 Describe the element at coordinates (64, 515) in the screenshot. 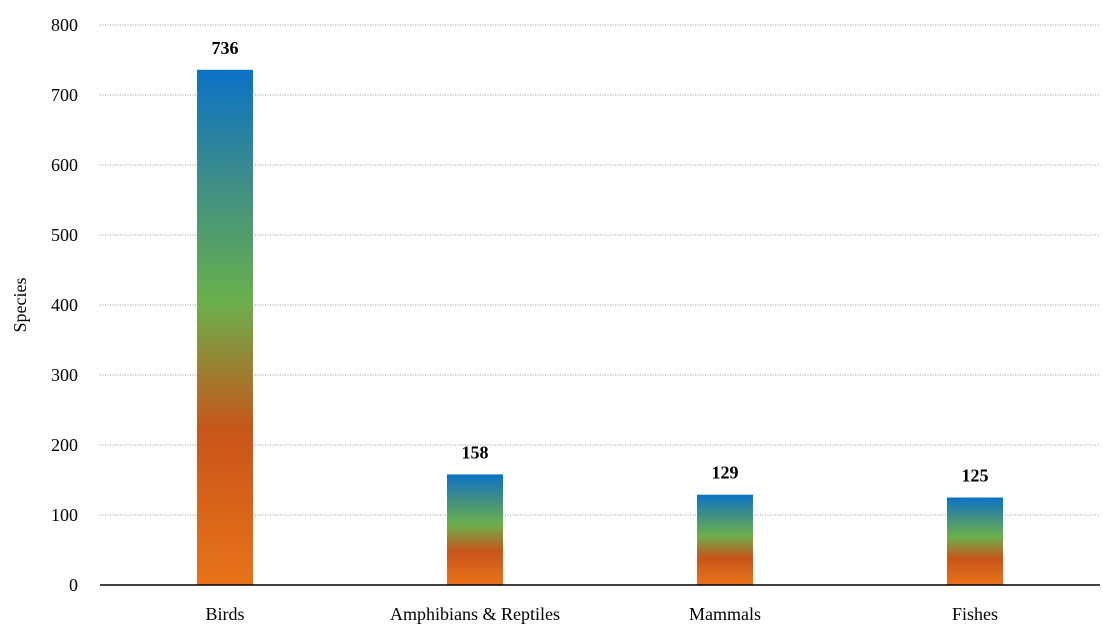

I see `y-tick-label: 100` at that location.